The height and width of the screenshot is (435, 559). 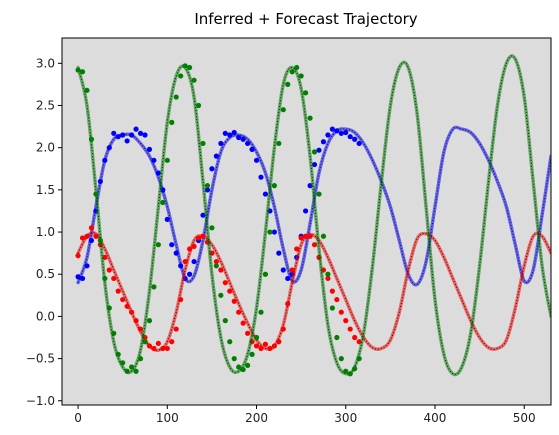 What do you see at coordinates (40, 401) in the screenshot?
I see `y-tick-label-0: −1.0` at bounding box center [40, 401].